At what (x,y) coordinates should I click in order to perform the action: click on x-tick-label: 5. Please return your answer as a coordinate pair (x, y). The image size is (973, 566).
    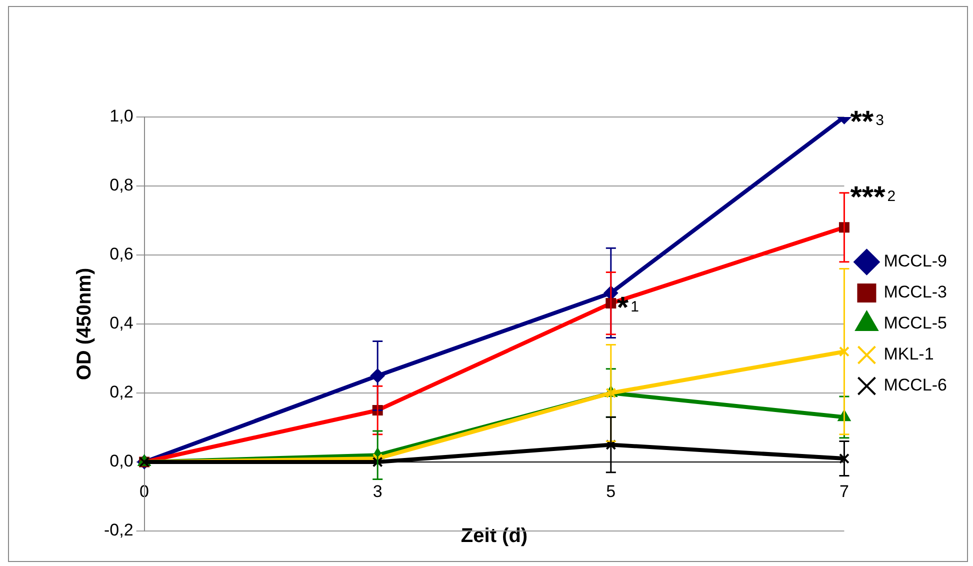
    Looking at the image, I should click on (611, 491).